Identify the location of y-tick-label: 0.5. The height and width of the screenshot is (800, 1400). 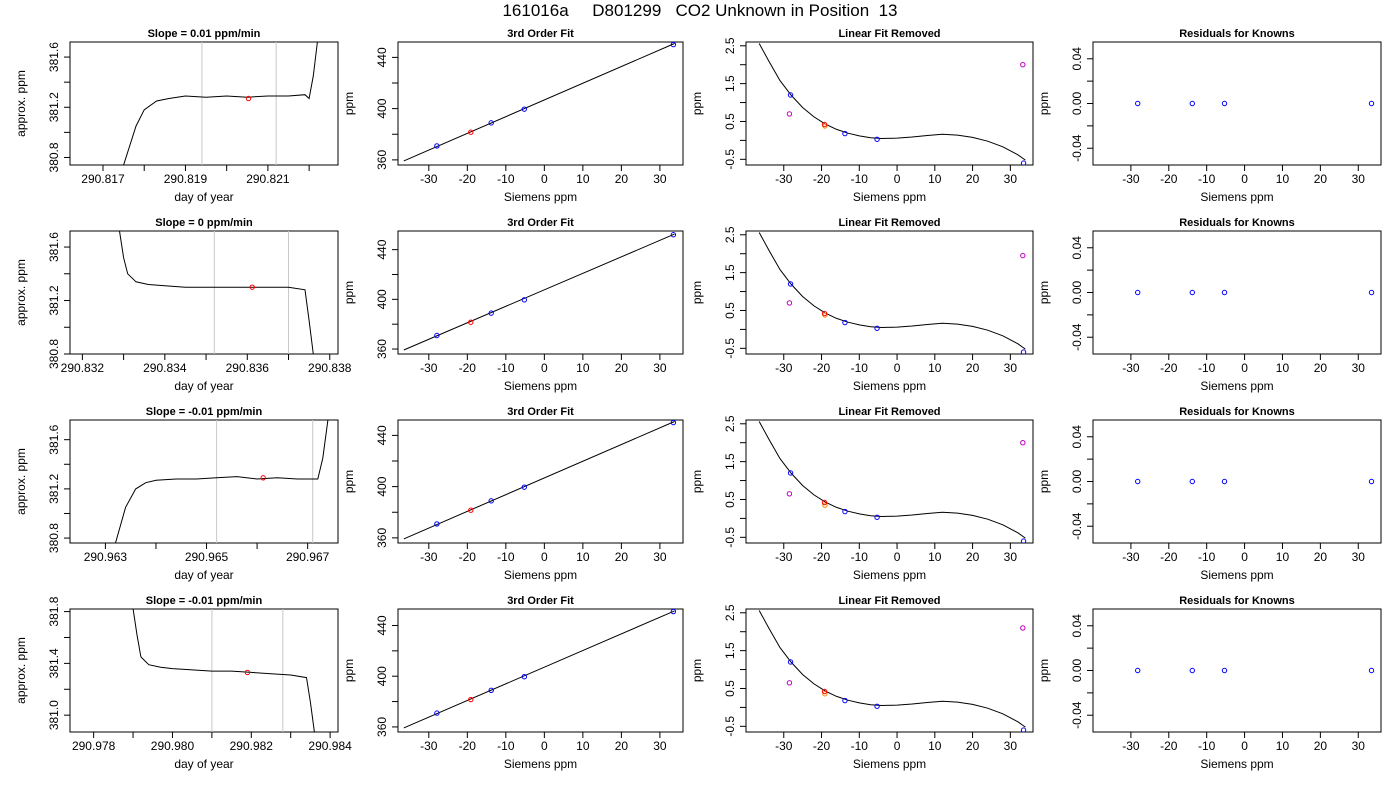
(730, 310).